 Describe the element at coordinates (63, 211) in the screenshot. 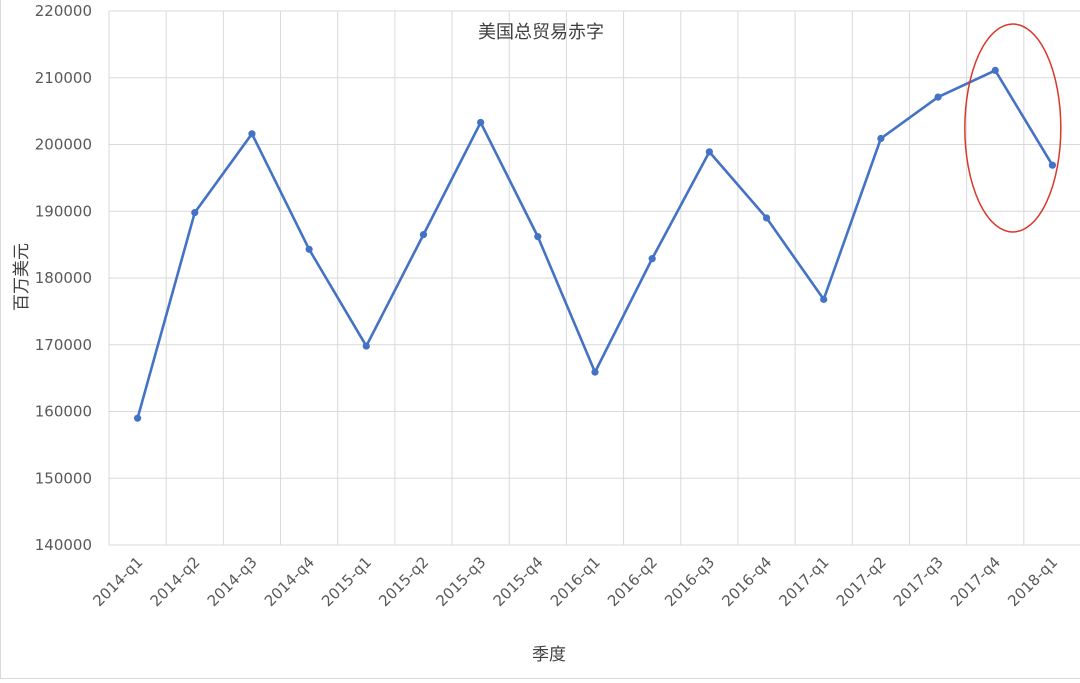

I see `y-tick-label: 190000` at that location.